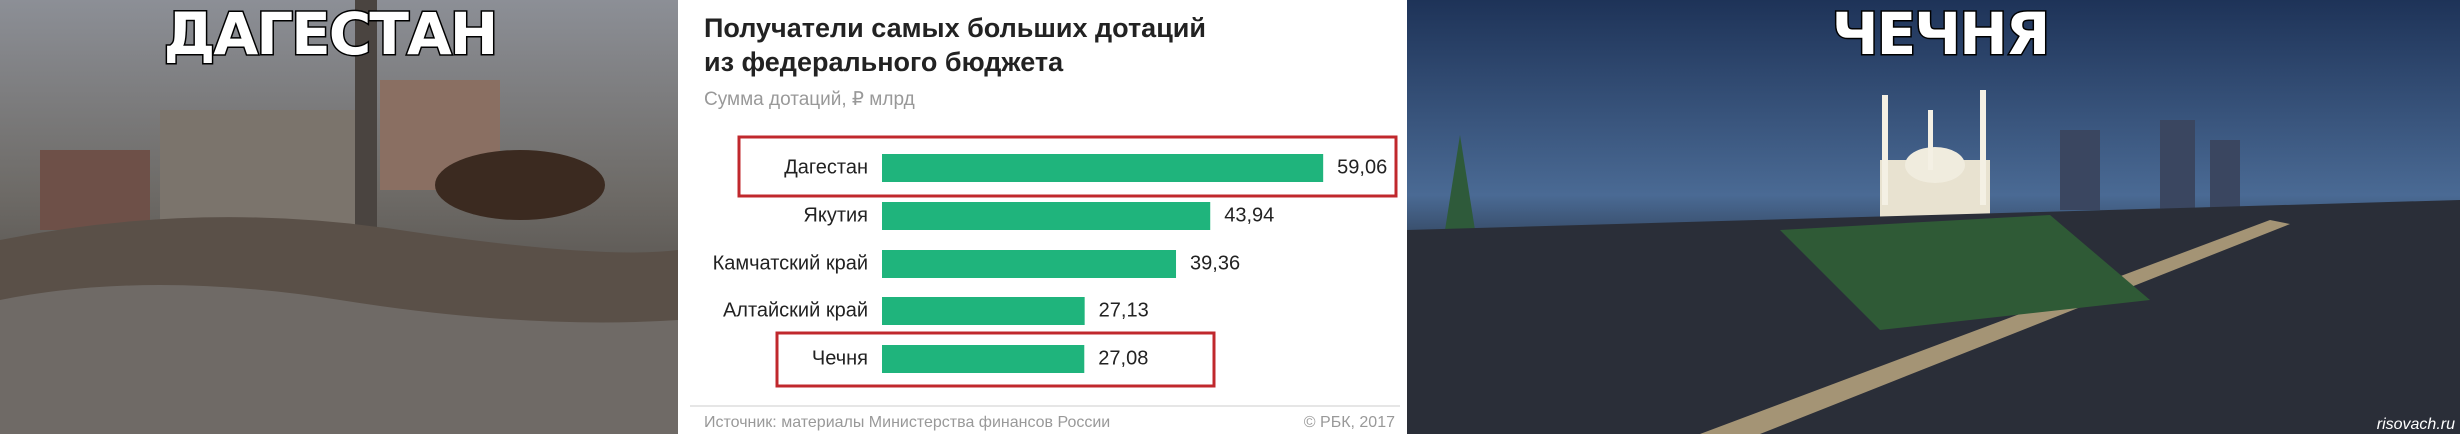 This screenshot has height=439, width=2460. What do you see at coordinates (790, 263) in the screenshot?
I see `category-label: Камчатский край` at bounding box center [790, 263].